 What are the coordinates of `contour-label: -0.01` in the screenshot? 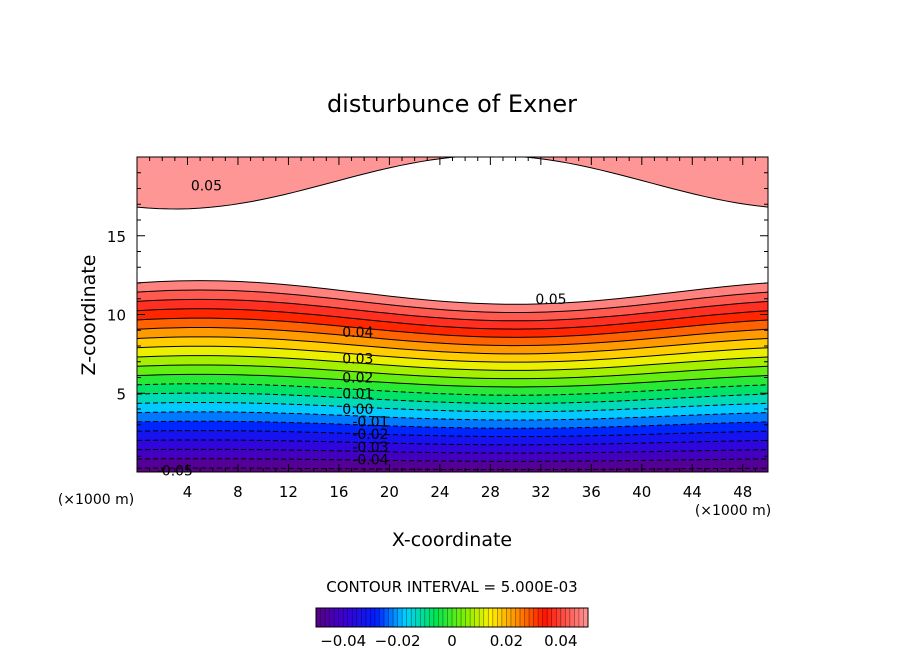 It's located at (370, 423).